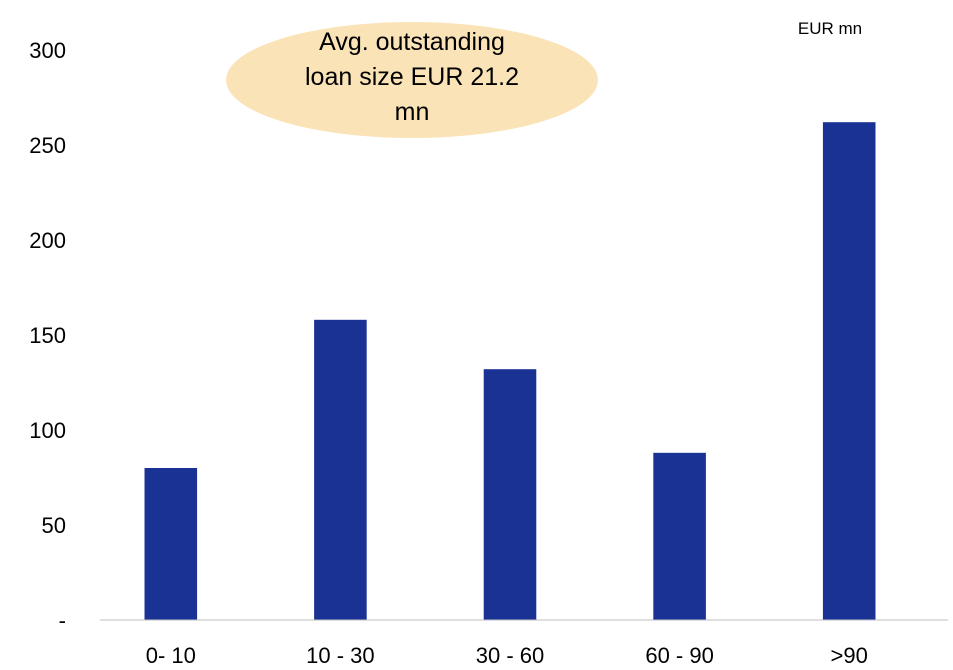 The image size is (953, 670). I want to click on y-tick-label: 100, so click(47, 430).